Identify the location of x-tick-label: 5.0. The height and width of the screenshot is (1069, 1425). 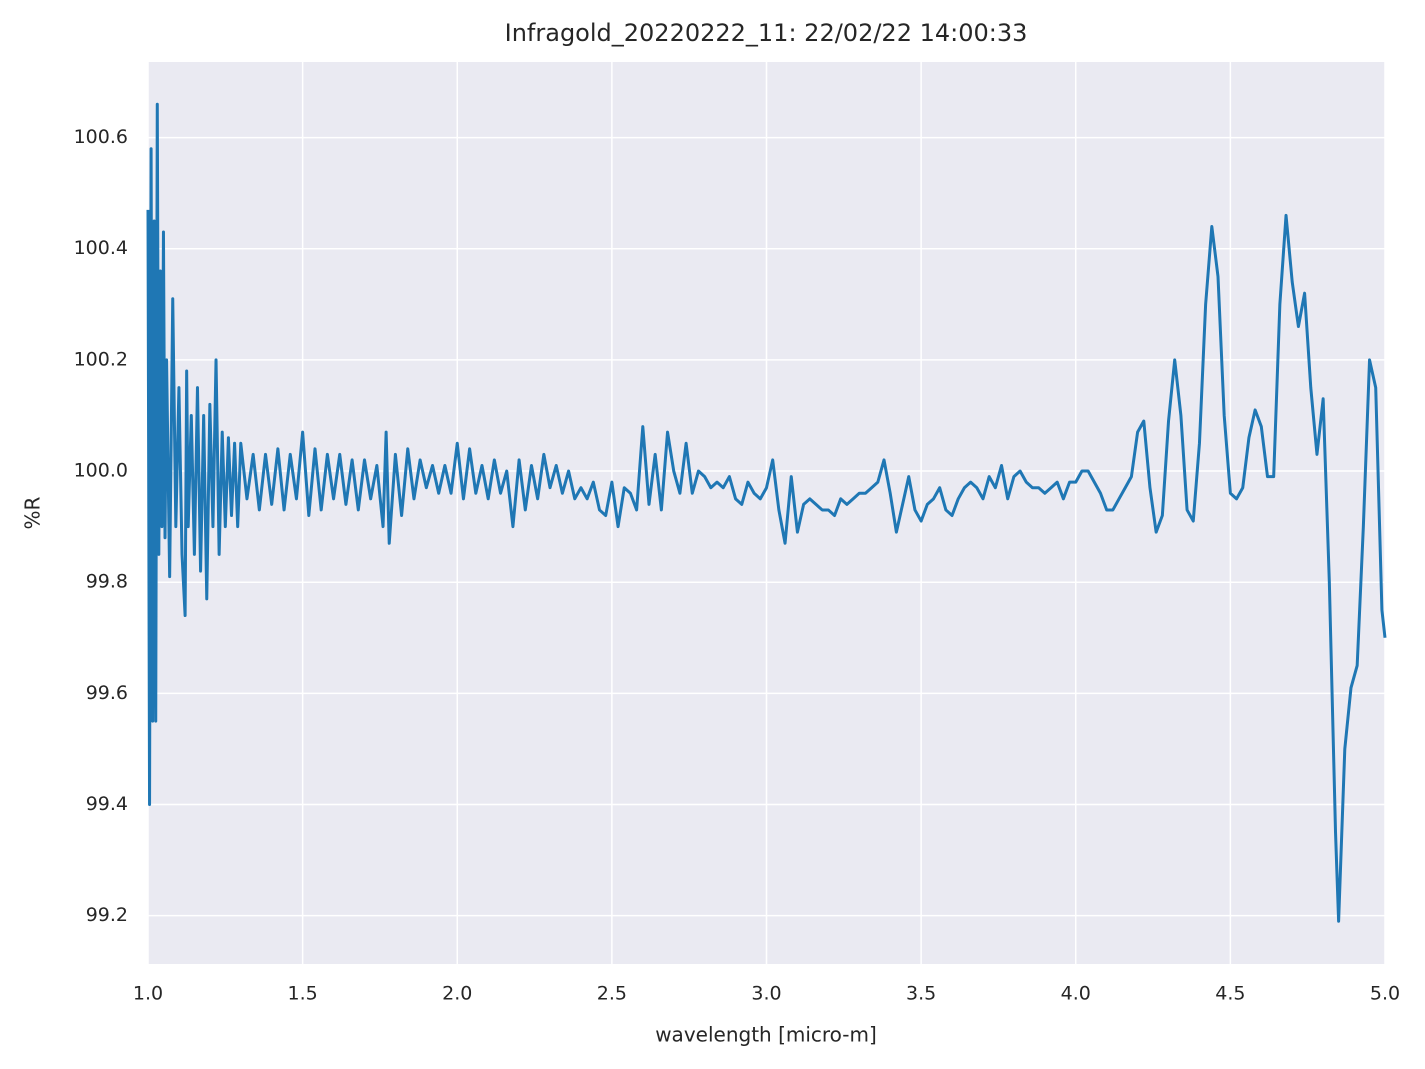
(1385, 994).